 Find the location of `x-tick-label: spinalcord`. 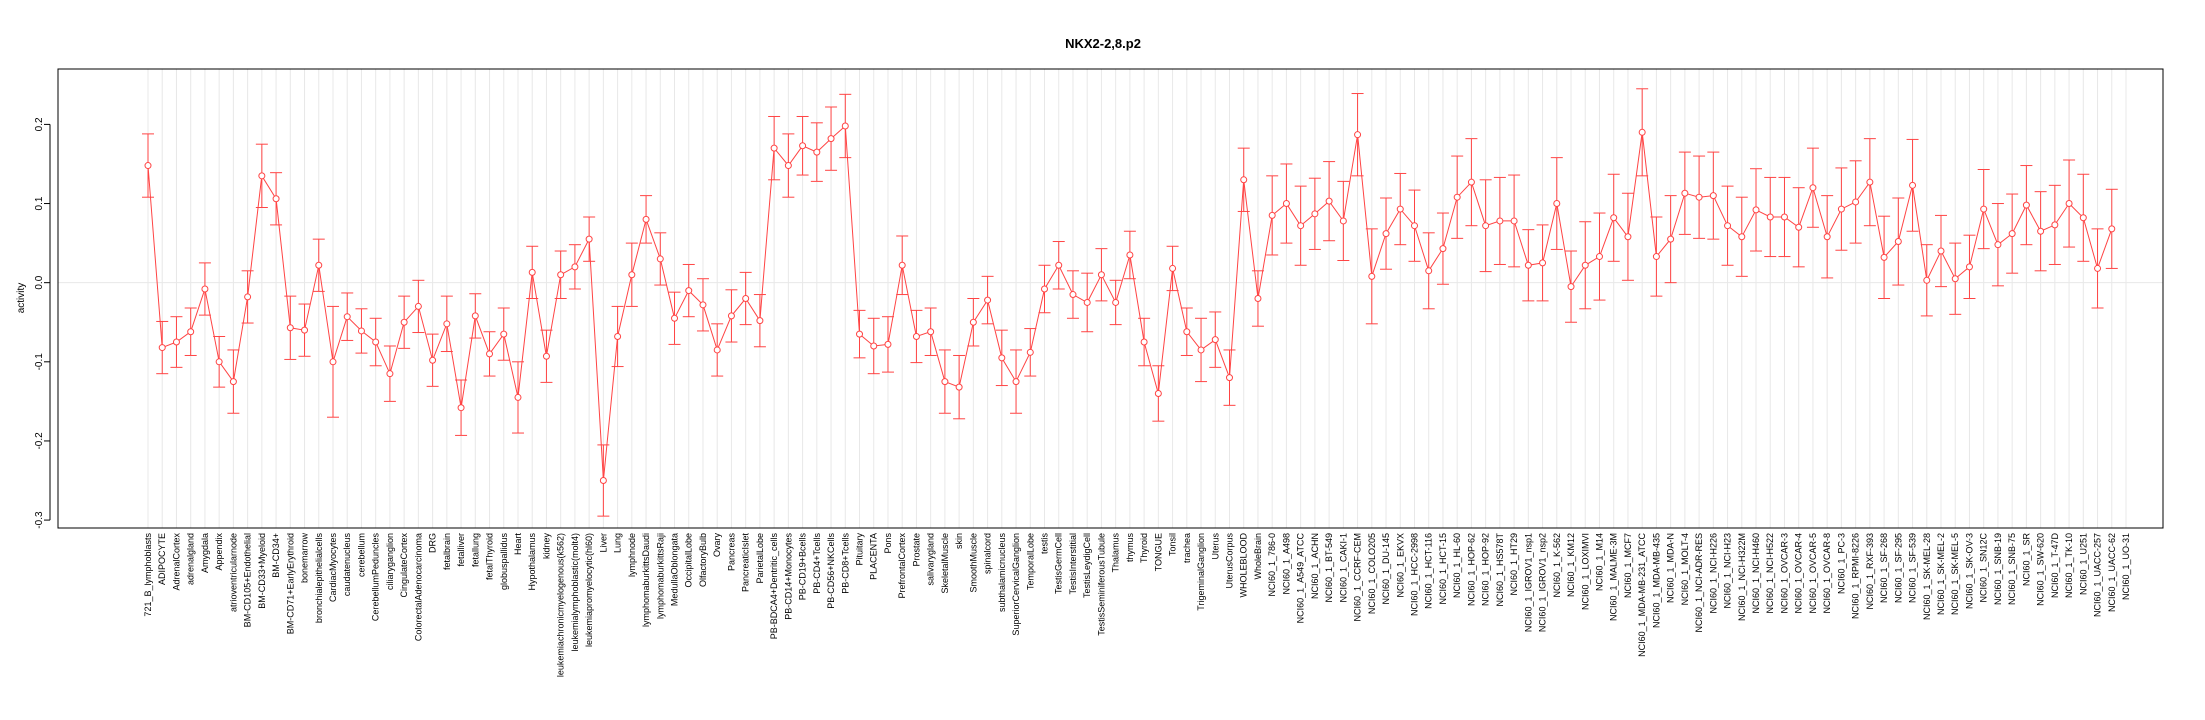

x-tick-label: spinalcord is located at coordinates (988, 553).